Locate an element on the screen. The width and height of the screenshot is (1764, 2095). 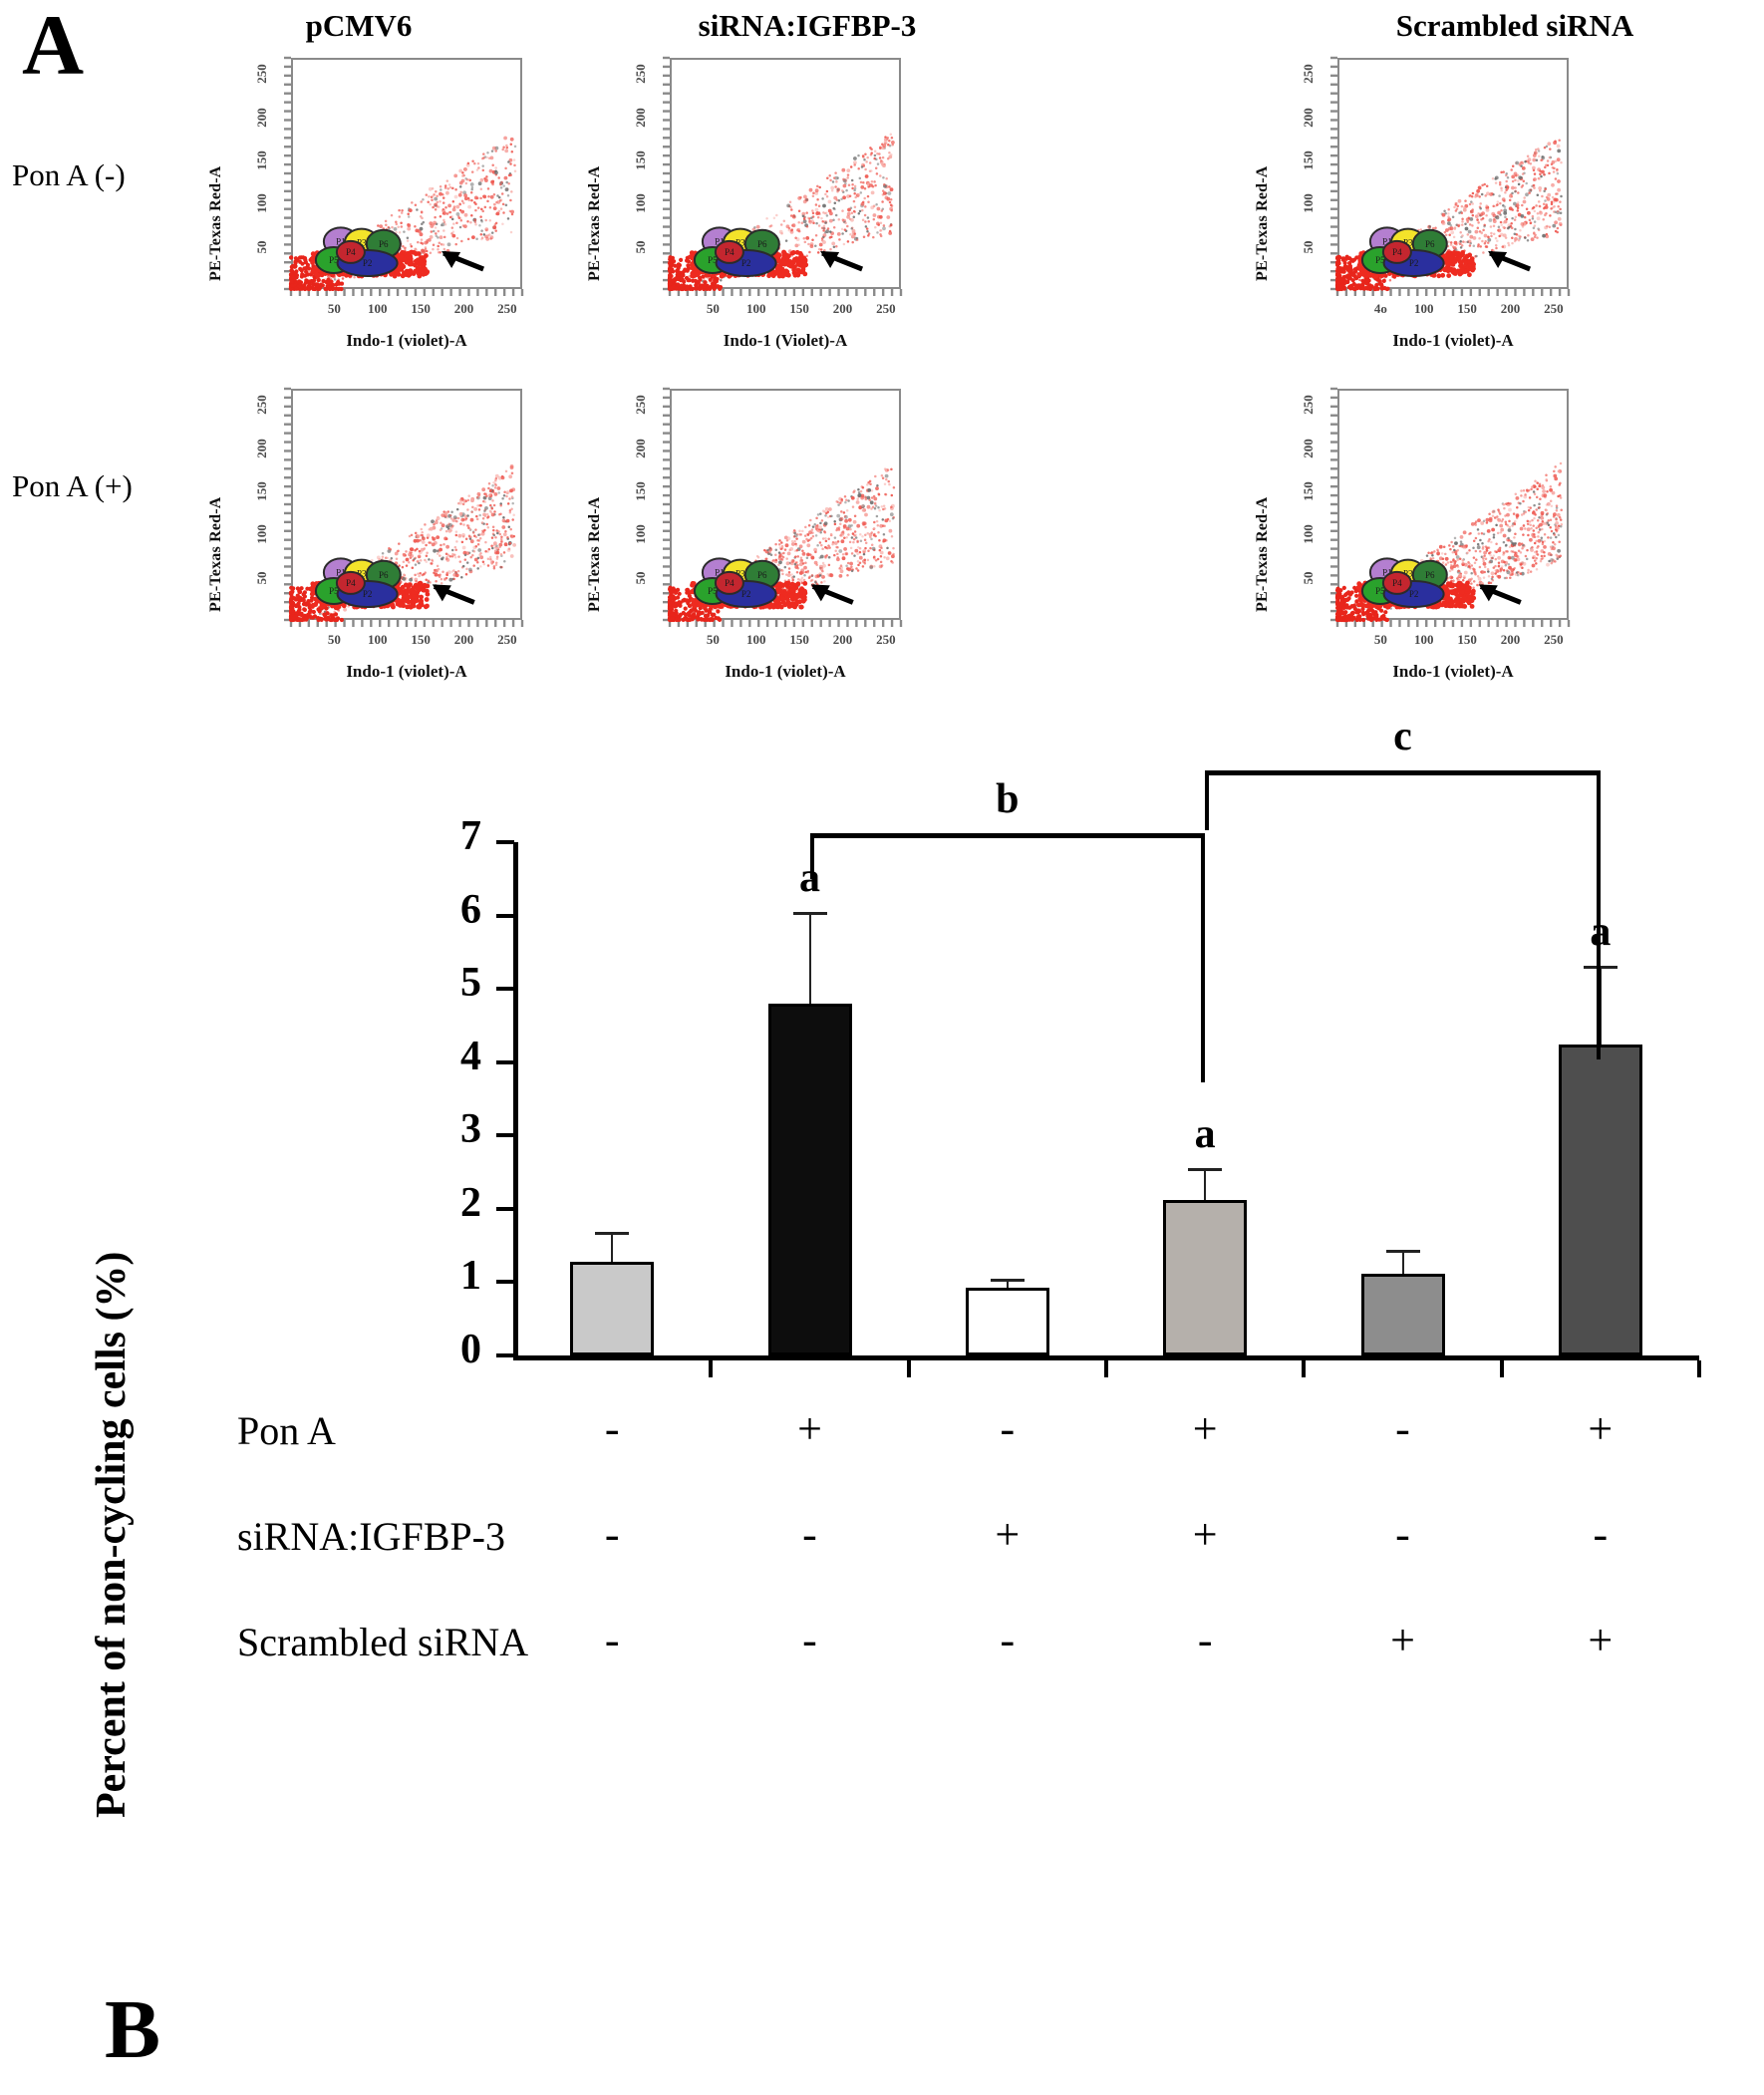
treatment-cell-r2-c1: - is located at coordinates (612, 1534).